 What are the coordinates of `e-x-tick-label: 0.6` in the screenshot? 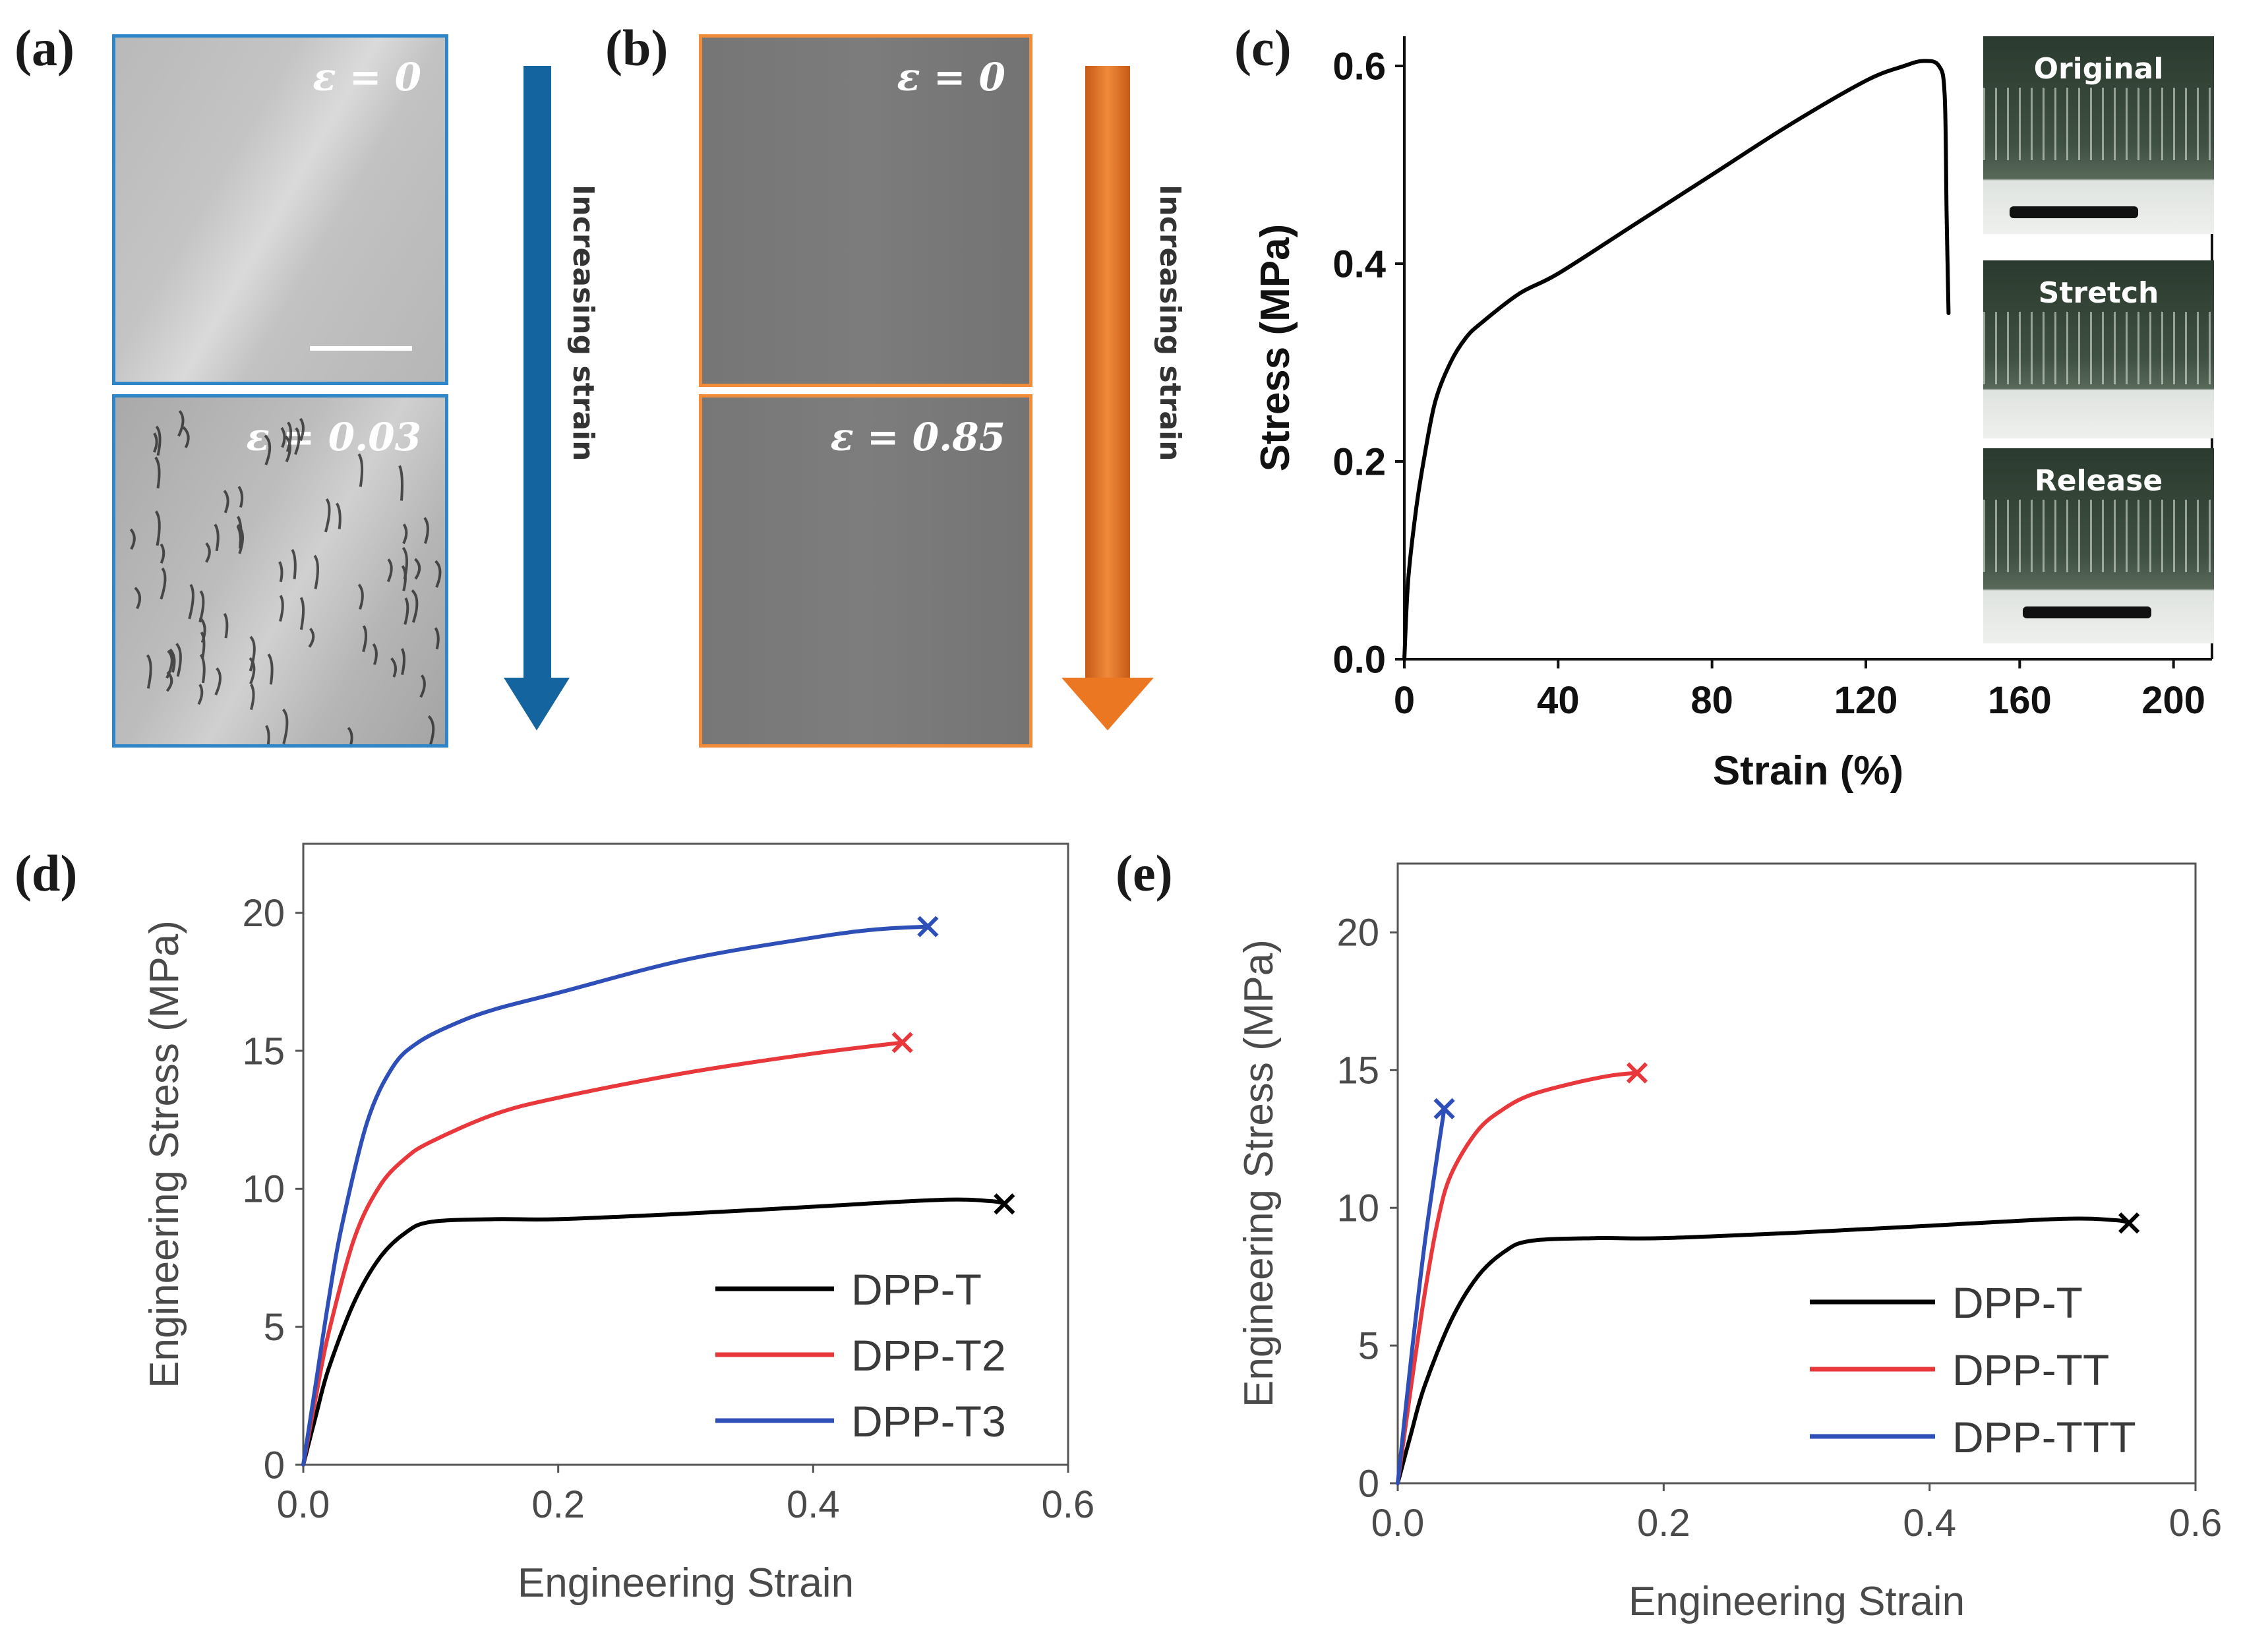 It's located at (2196, 1523).